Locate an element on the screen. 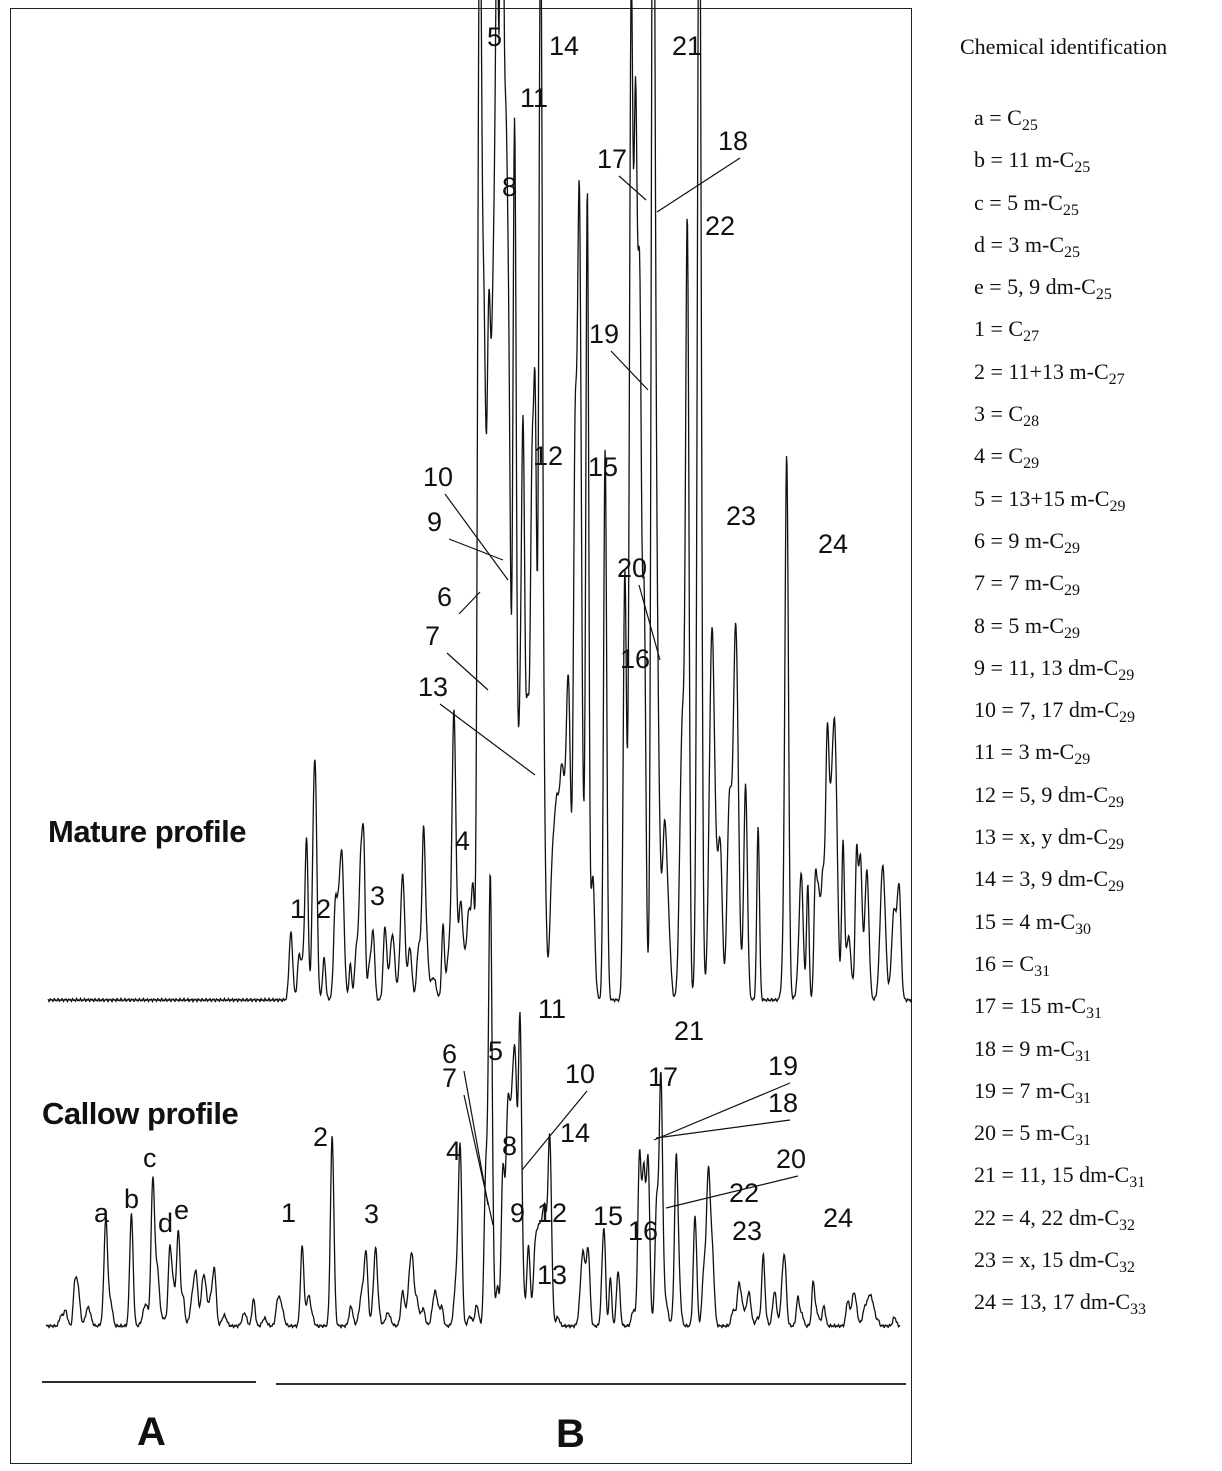 The width and height of the screenshot is (1222, 1471). callow-peak-label: 13 is located at coordinates (552, 1275).